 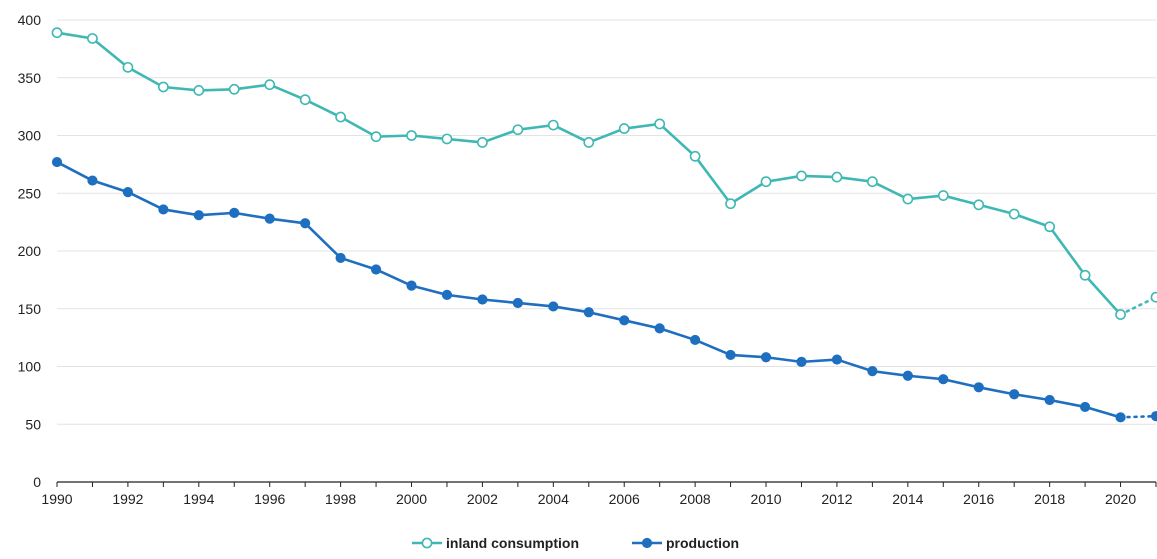 What do you see at coordinates (495, 543) in the screenshot?
I see `legend-item-inland-consumption: inland consumption` at bounding box center [495, 543].